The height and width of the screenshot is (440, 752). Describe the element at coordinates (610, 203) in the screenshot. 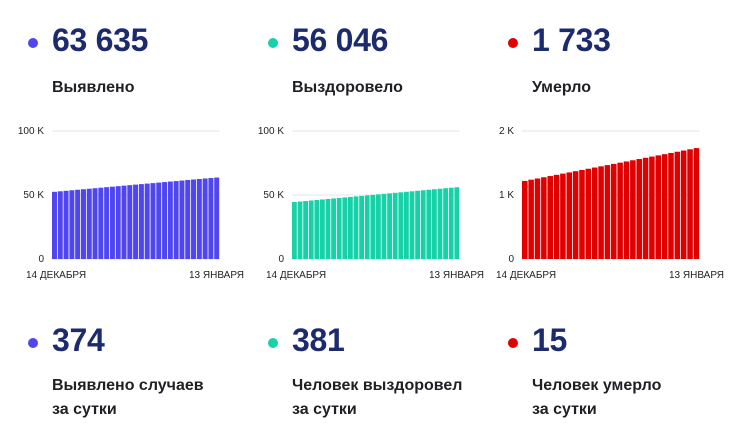

I see `deaths-chart: 0 1 K 2 K 14 ДЕКАБРЯ 13 ЯНВАРЯ` at that location.